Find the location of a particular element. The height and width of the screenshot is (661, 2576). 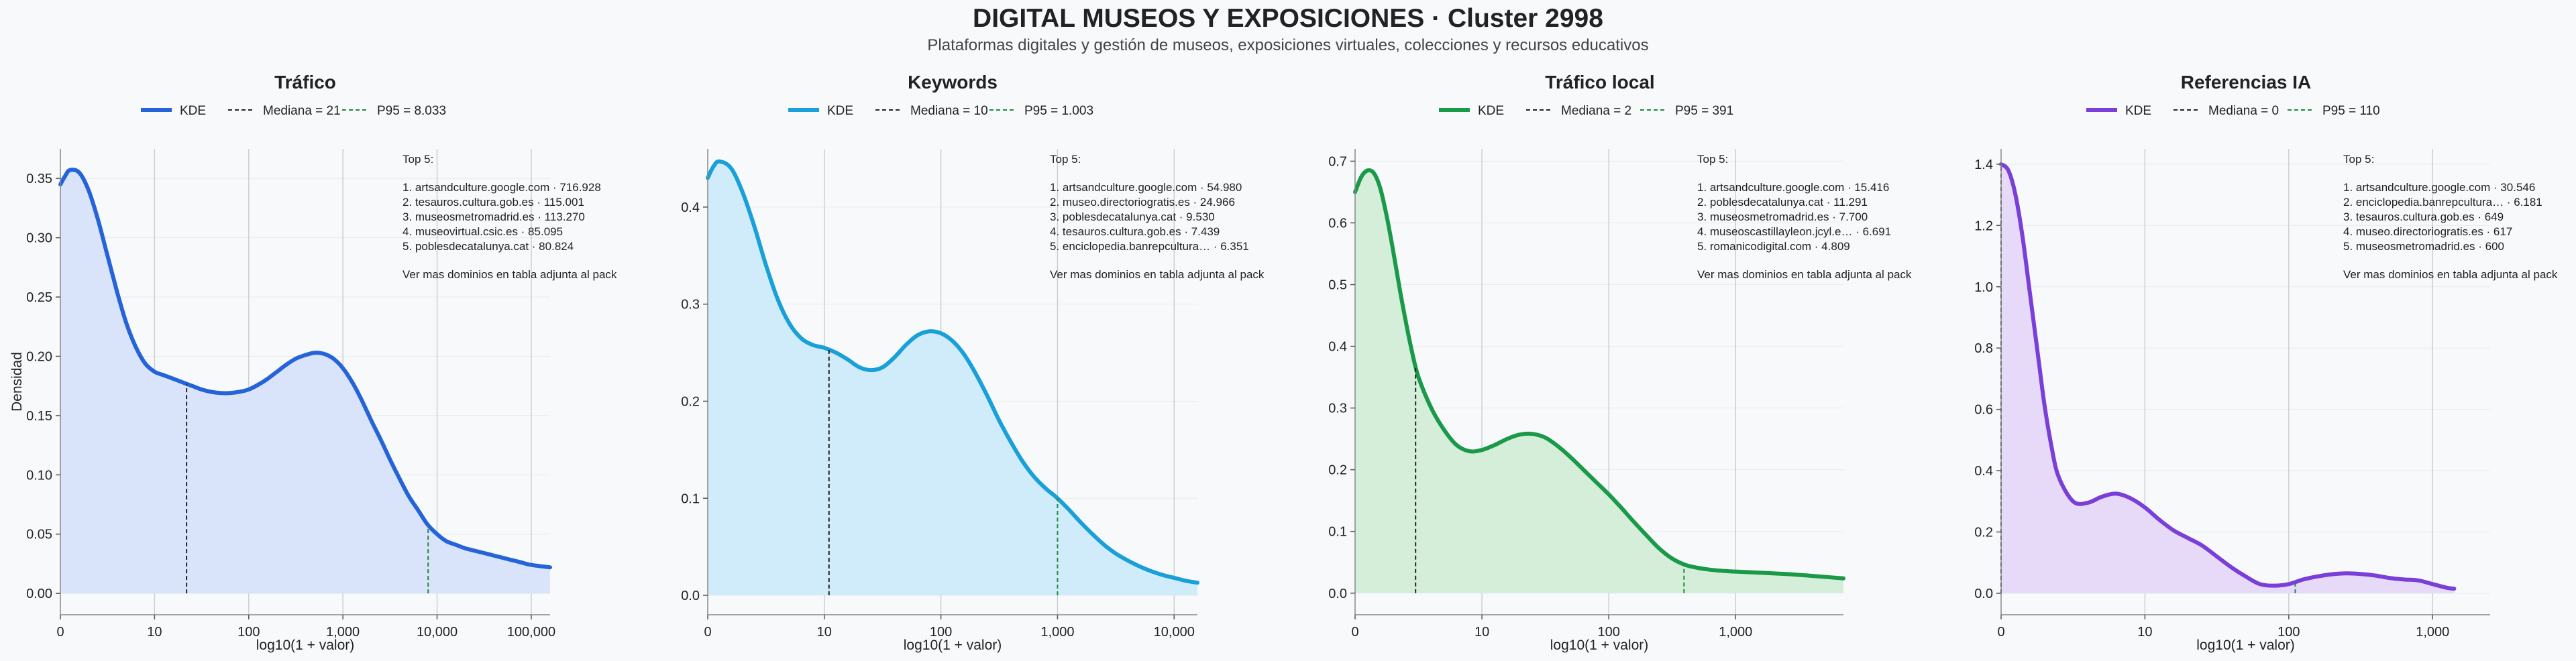

legend-median-label: Mediana = 0 is located at coordinates (2243, 111).